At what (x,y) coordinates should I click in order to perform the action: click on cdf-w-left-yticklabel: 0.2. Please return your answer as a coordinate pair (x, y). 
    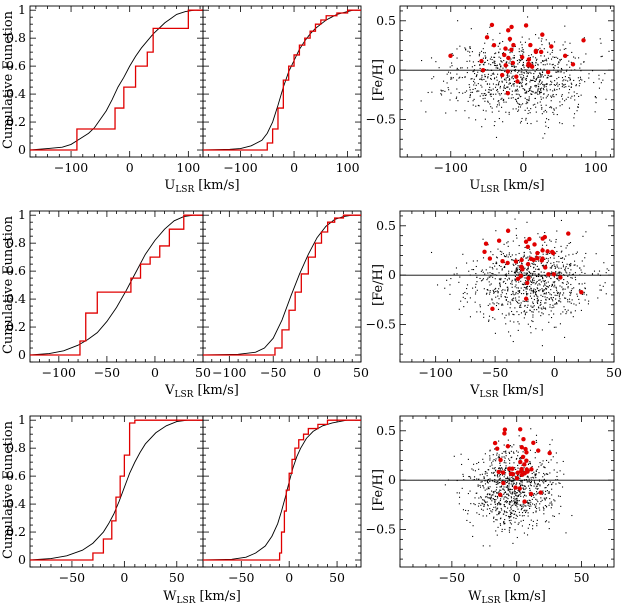
    Looking at the image, I should click on (16, 531).